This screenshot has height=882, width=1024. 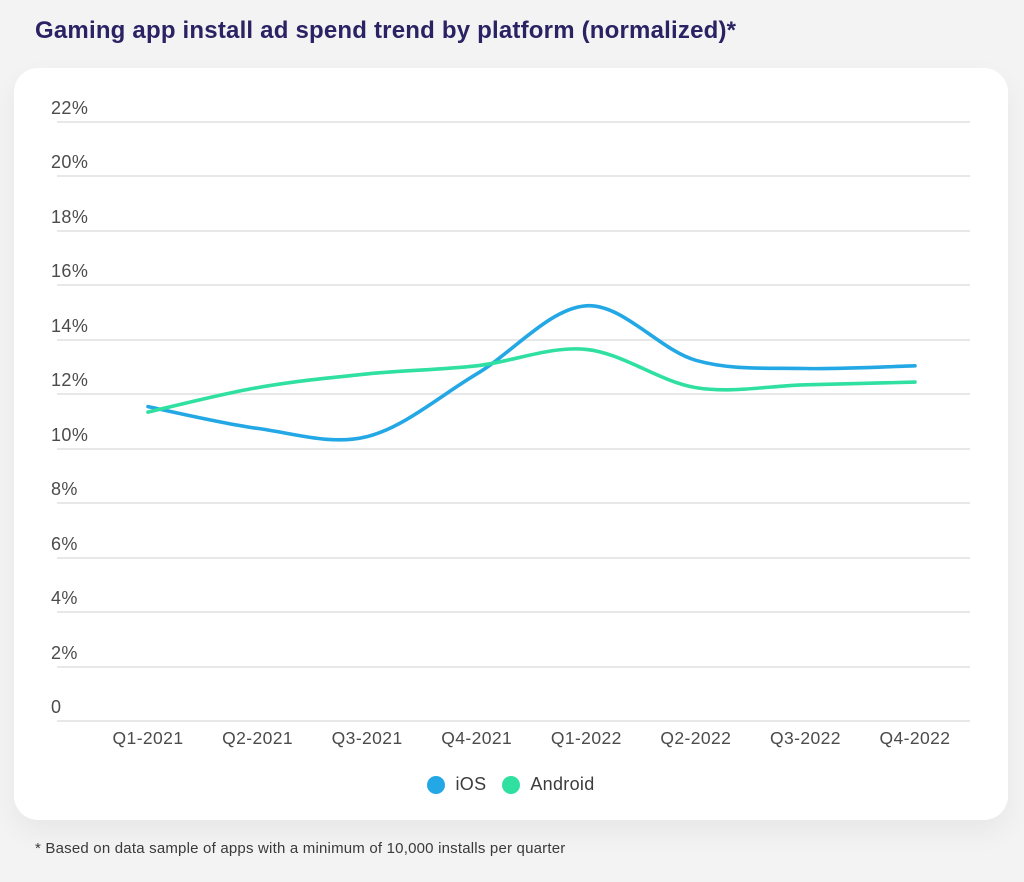 I want to click on x-tick-label: Q4-2021, so click(x=477, y=738).